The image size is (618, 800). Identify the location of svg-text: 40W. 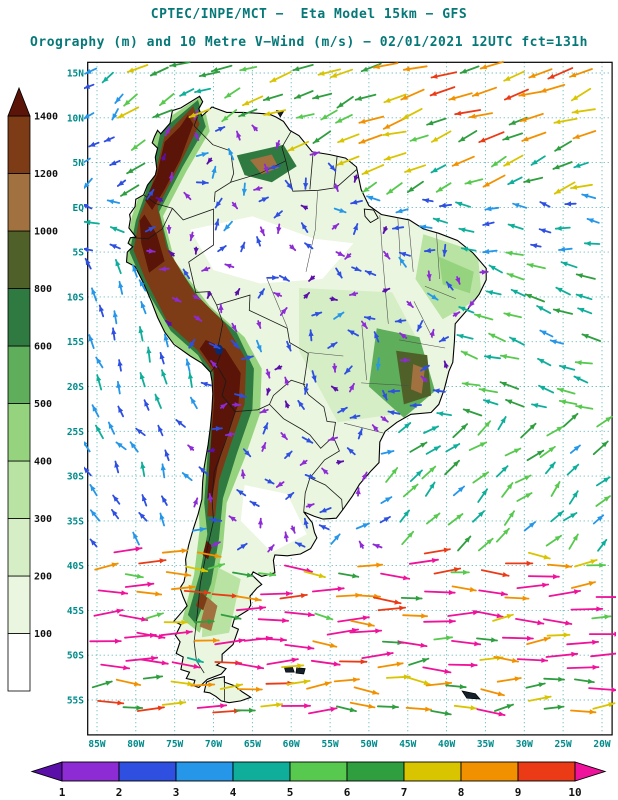
(446, 744).